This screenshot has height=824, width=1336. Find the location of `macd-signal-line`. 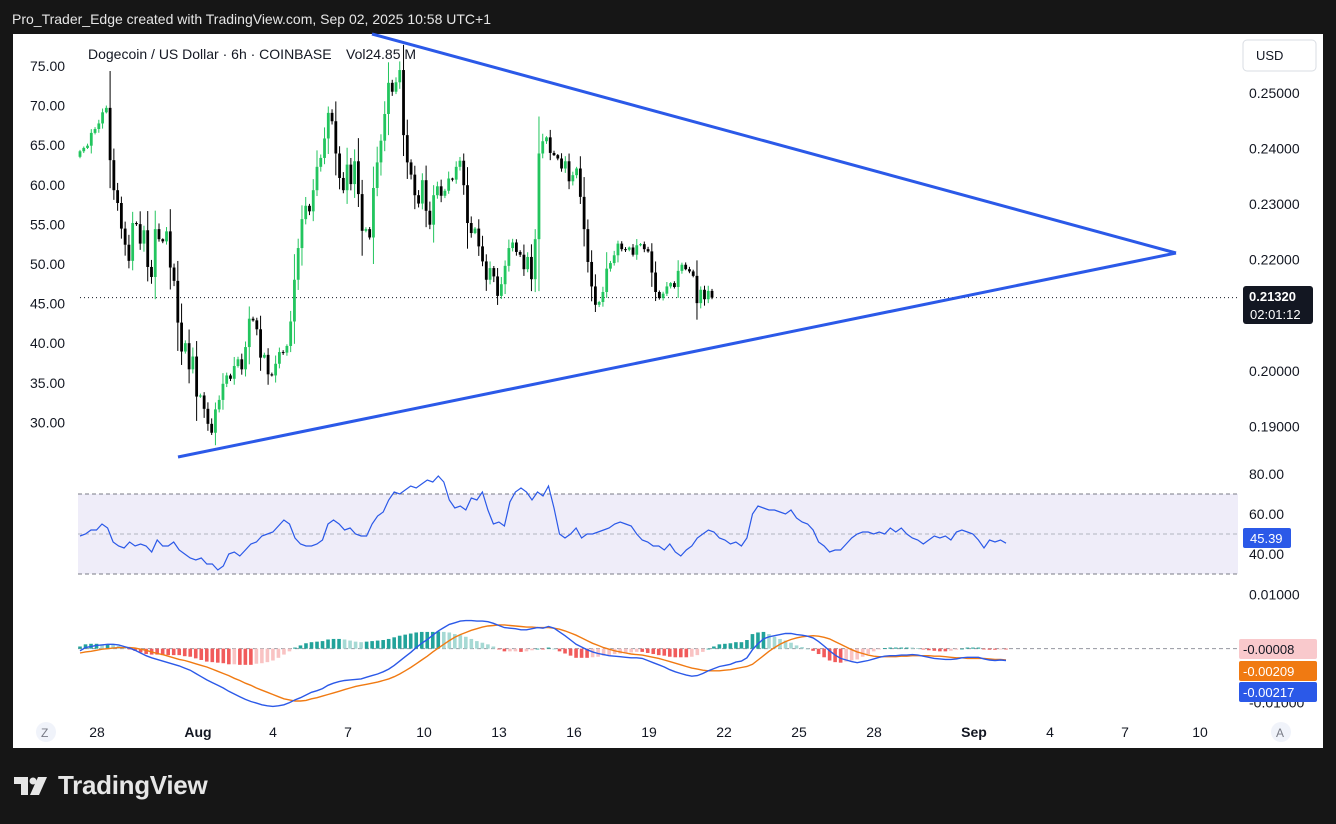

macd-signal-line is located at coordinates (543, 663).